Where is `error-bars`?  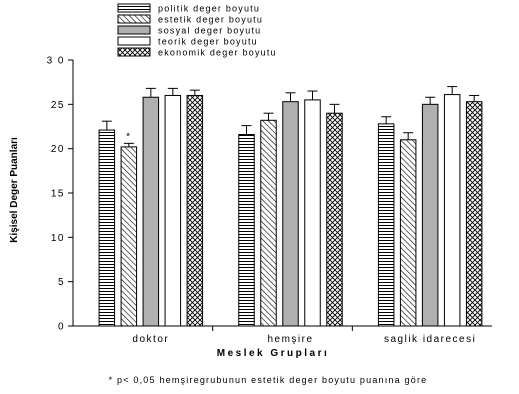 error-bars is located at coordinates (290, 116).